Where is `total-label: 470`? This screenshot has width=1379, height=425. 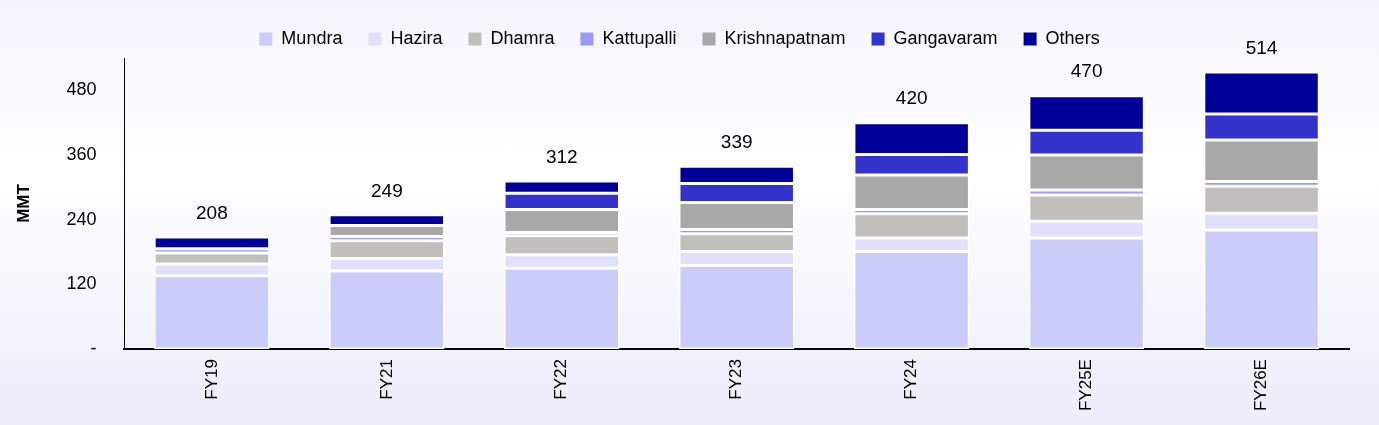
total-label: 470 is located at coordinates (1086, 71).